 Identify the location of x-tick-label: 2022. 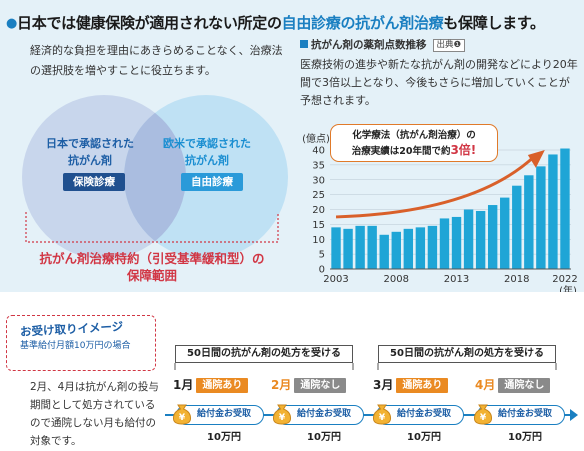
(564, 279).